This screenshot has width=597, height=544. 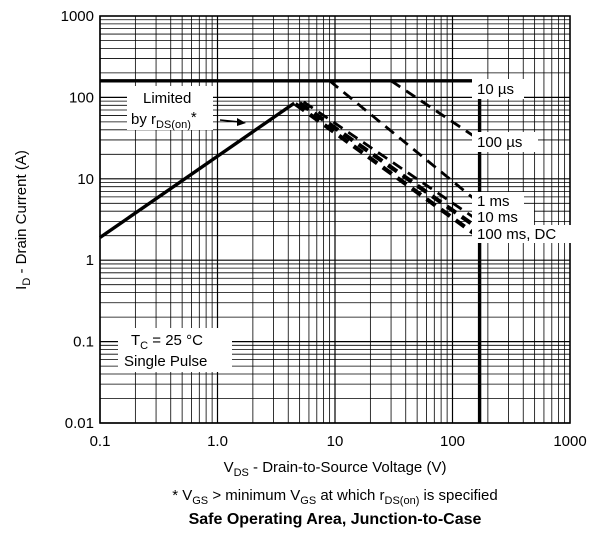 I want to click on series-100-s, so click(x=404, y=142).